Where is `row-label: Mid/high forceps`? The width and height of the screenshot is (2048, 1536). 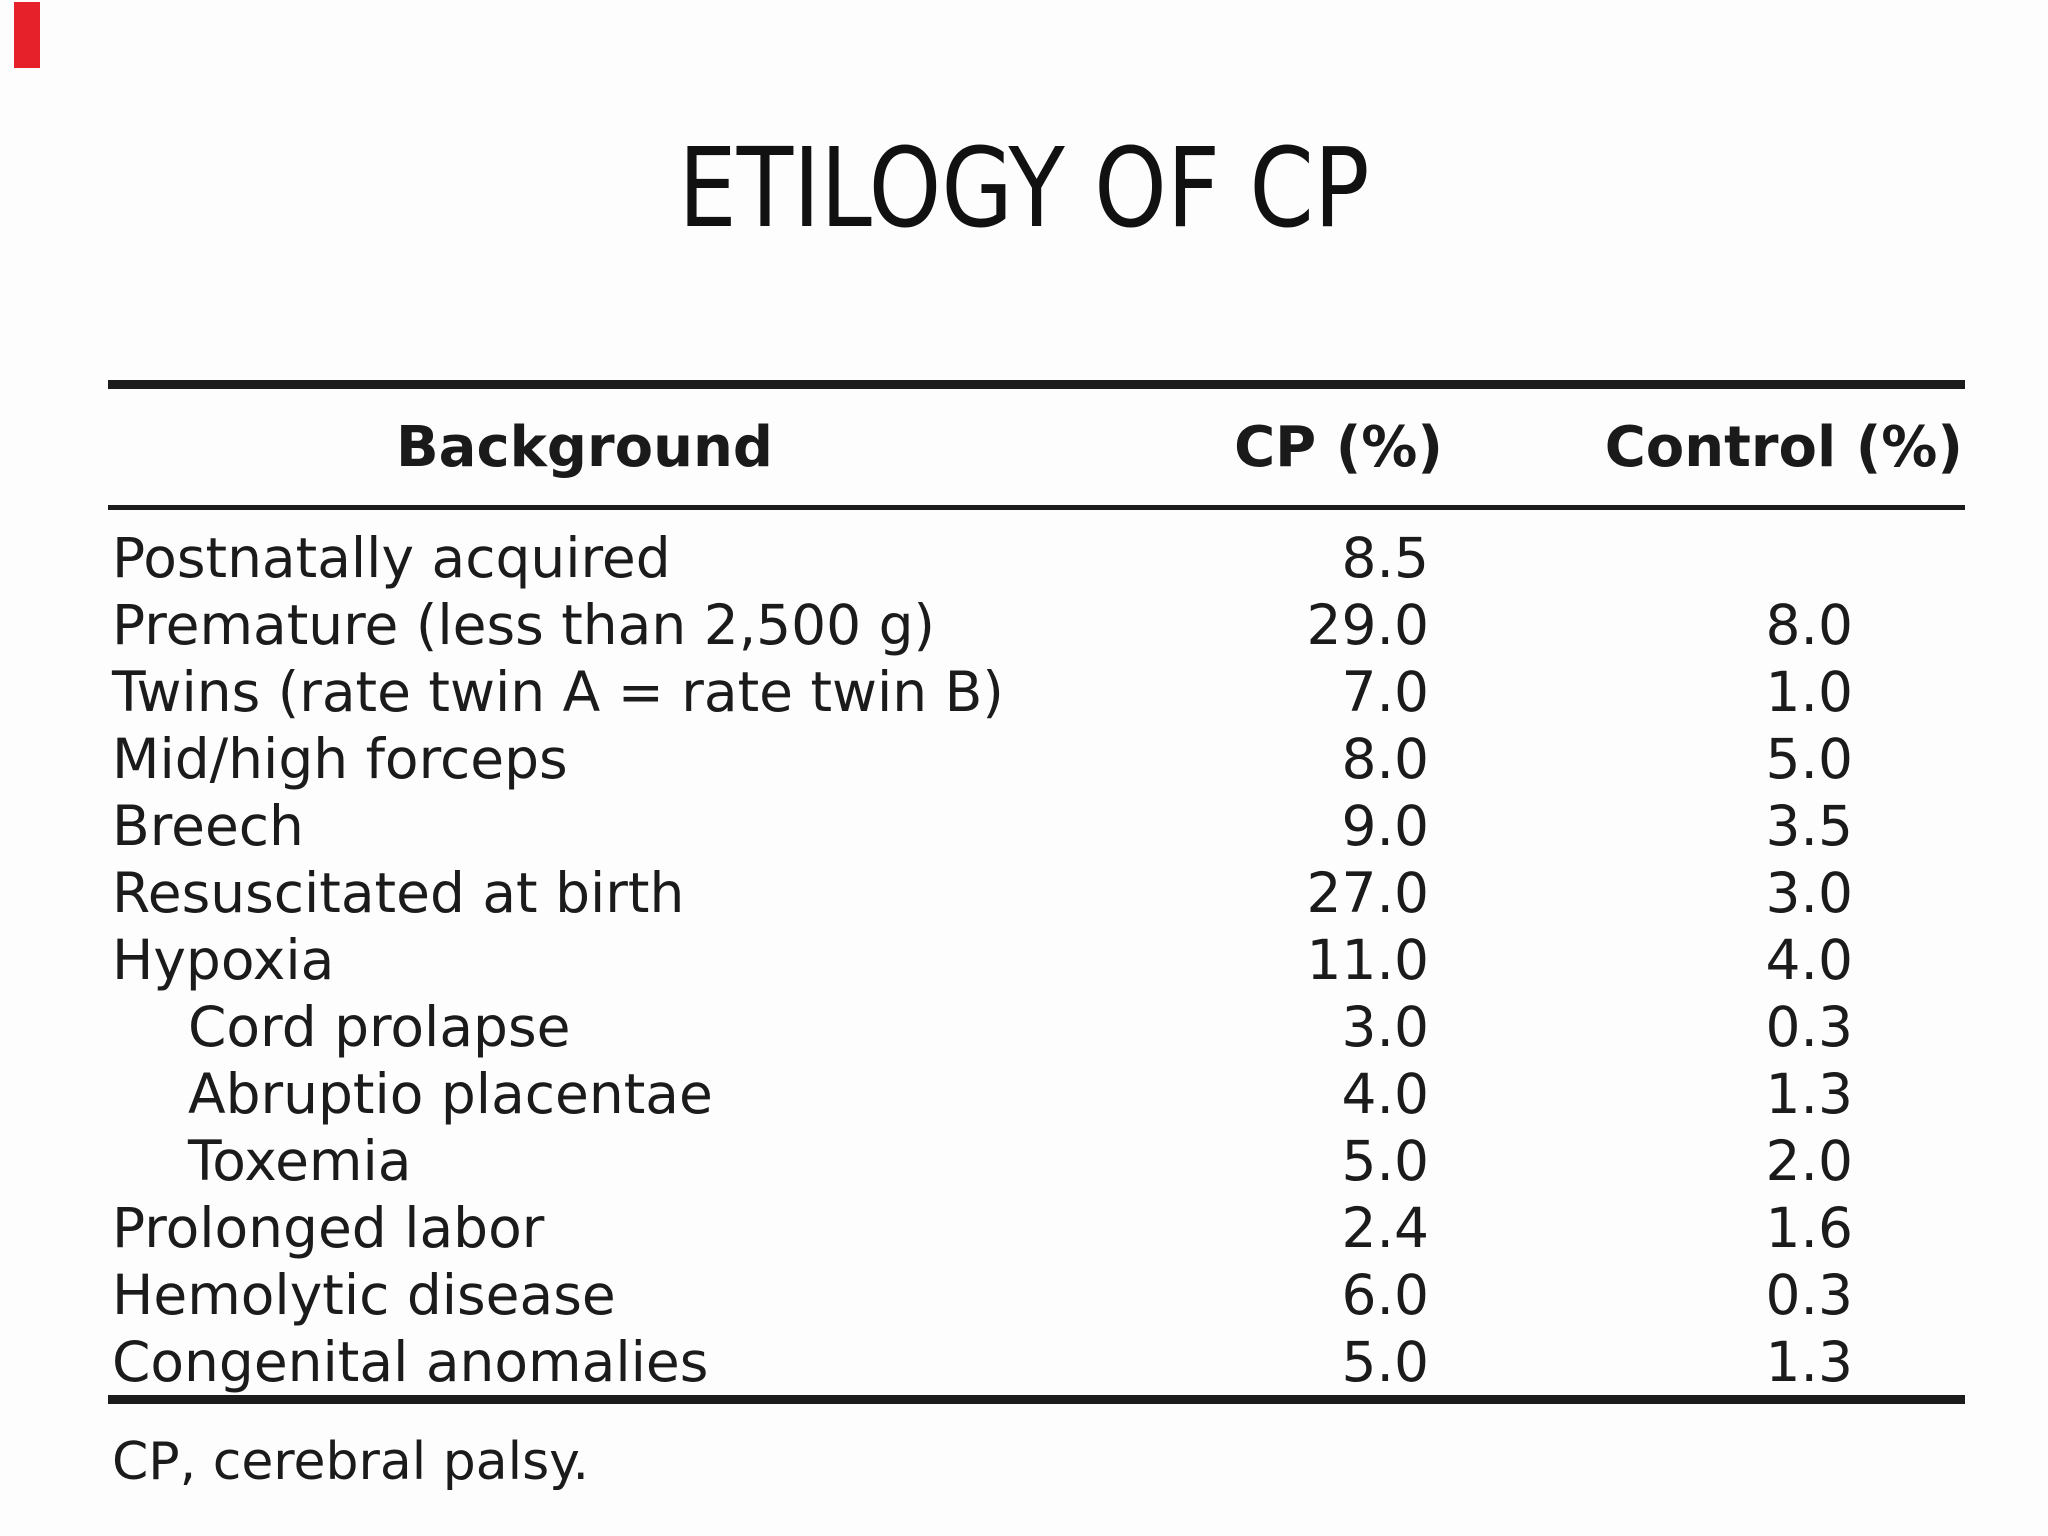 row-label: Mid/high forceps is located at coordinates (340, 758).